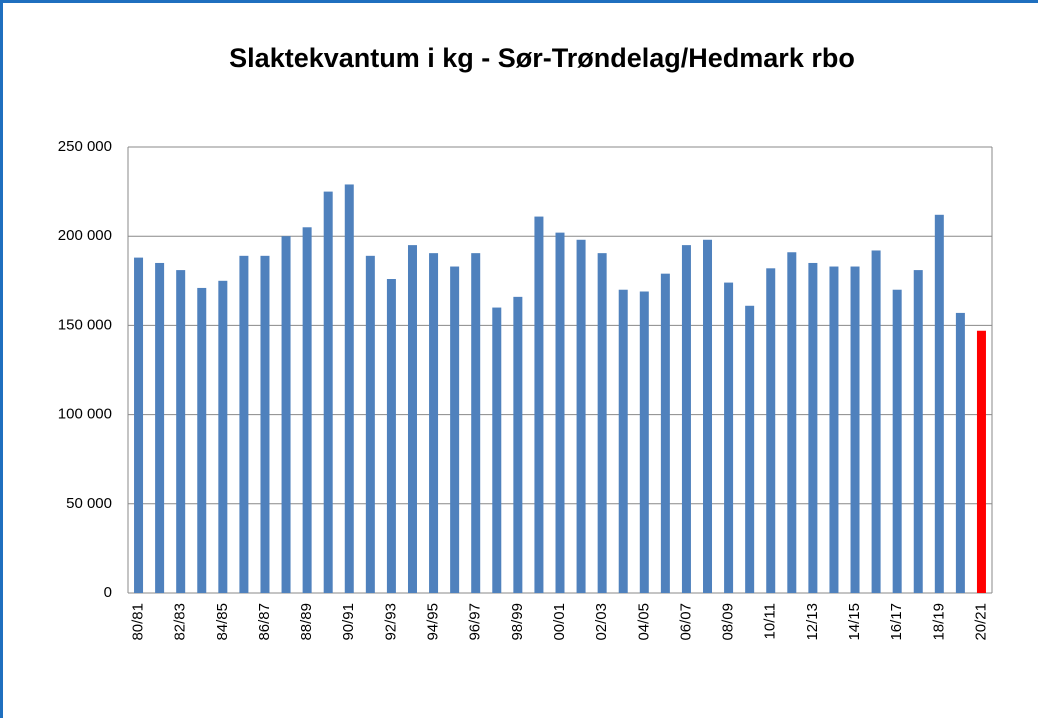 The height and width of the screenshot is (718, 1038). Describe the element at coordinates (770, 621) in the screenshot. I see `x-tick-label: 10/11` at that location.